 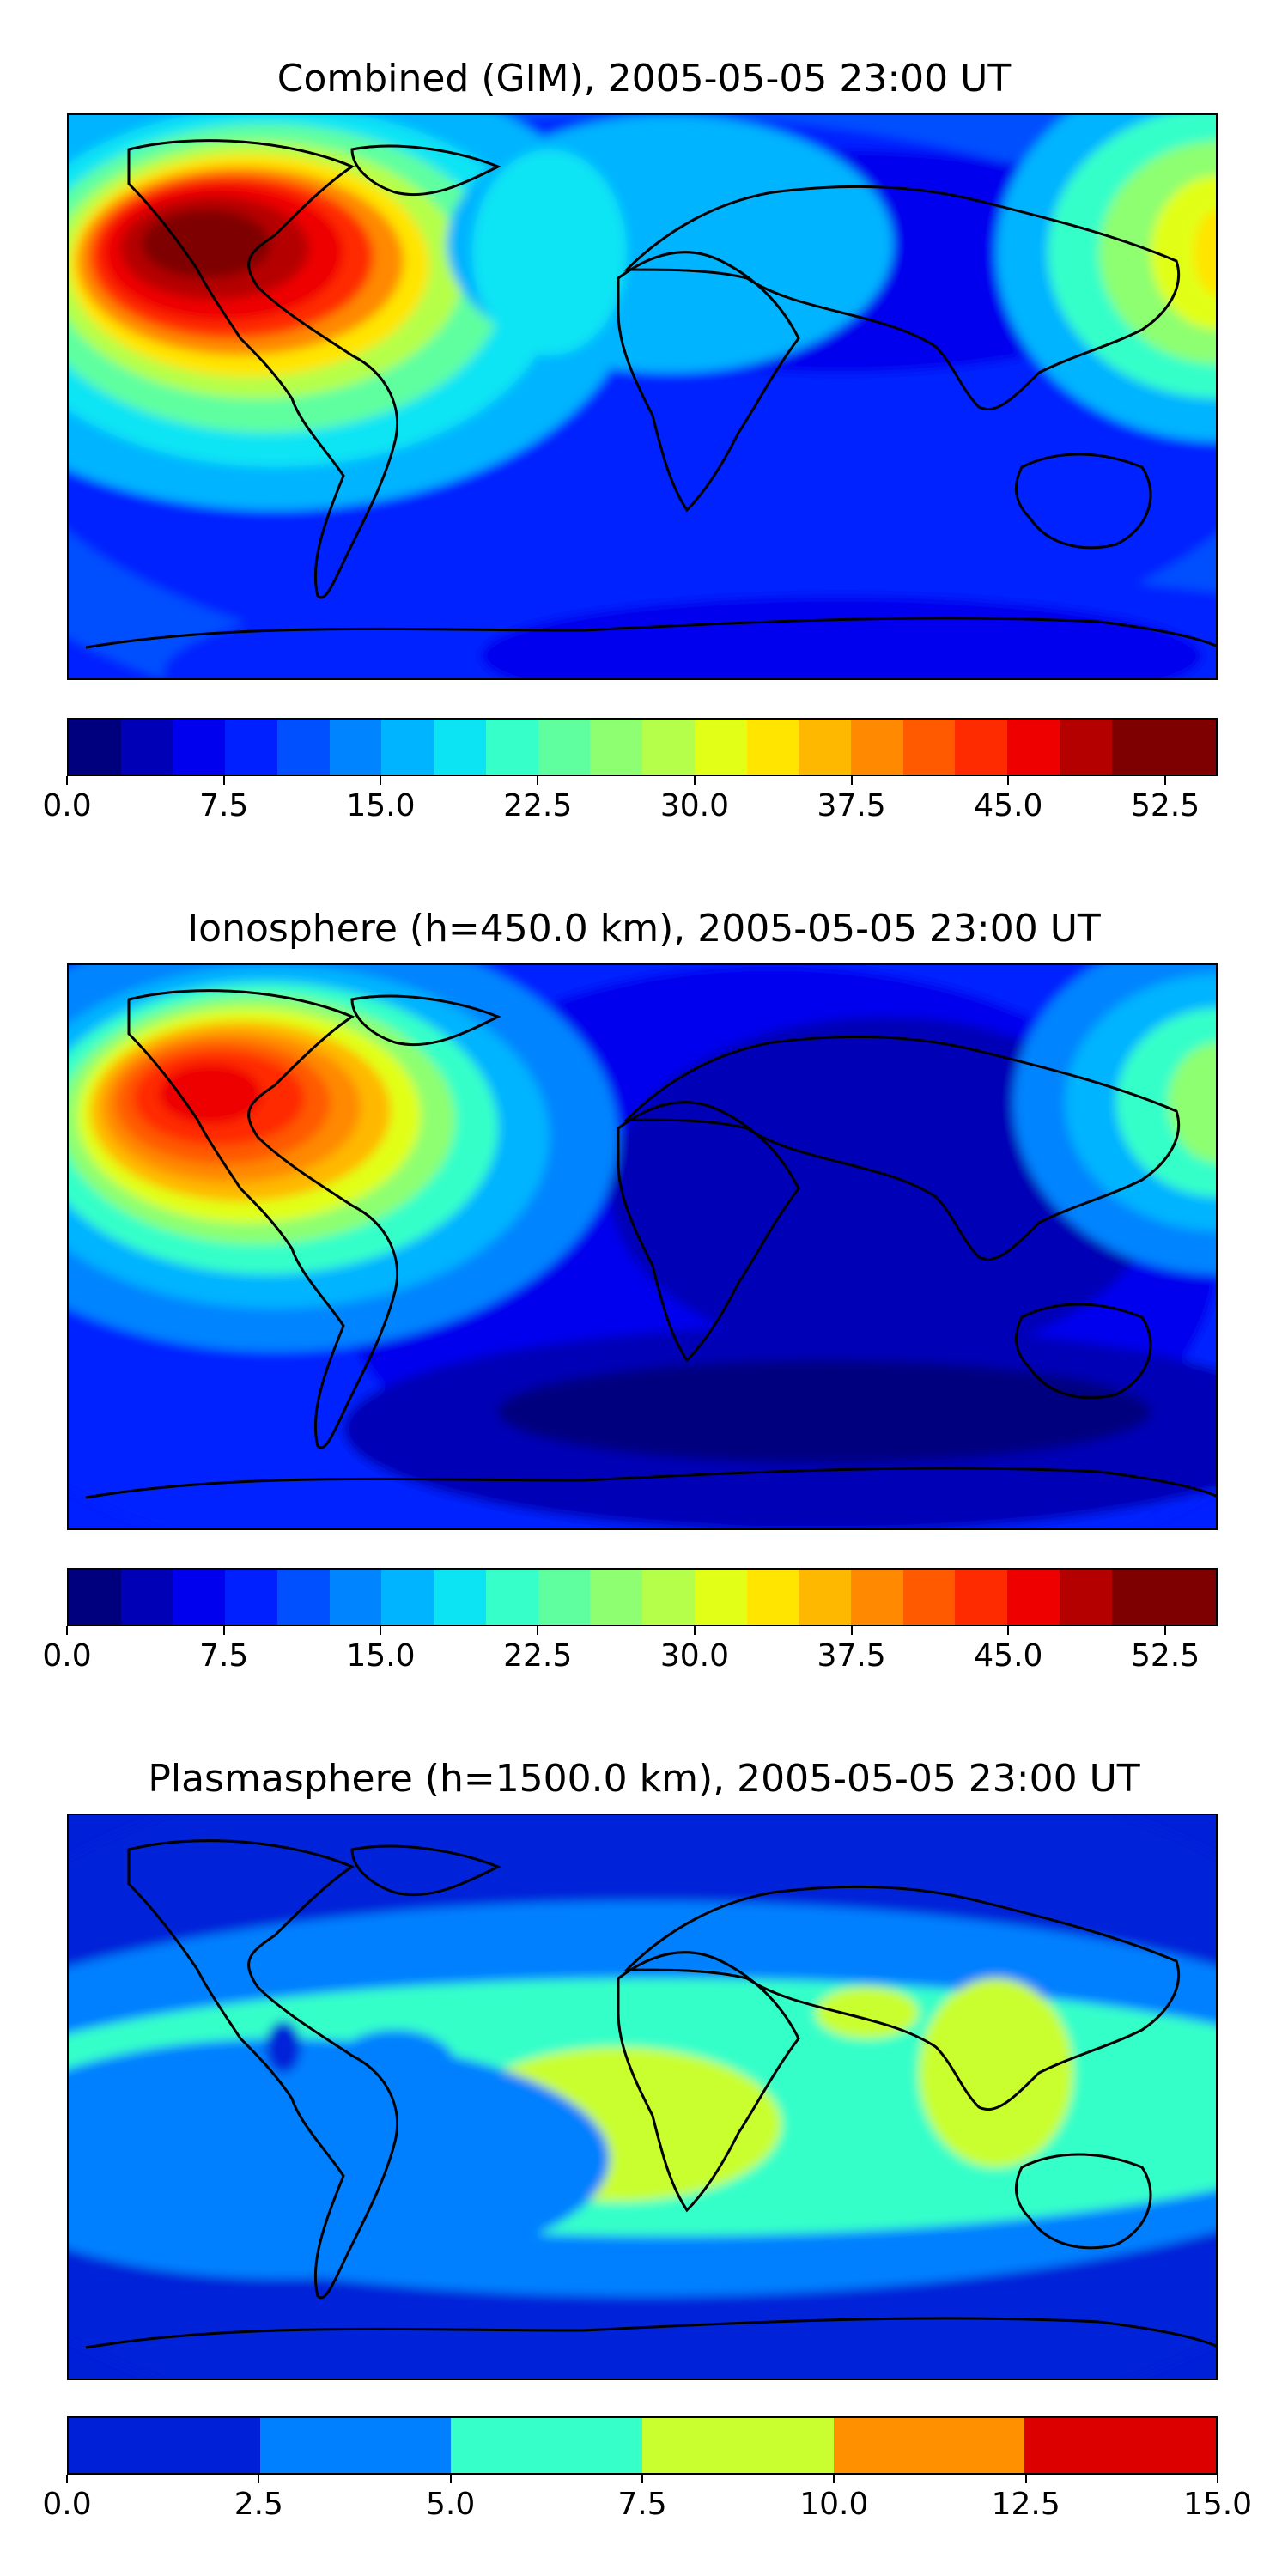 I want to click on colorbar-tick-label: 12.5, so click(x=1025, y=2504).